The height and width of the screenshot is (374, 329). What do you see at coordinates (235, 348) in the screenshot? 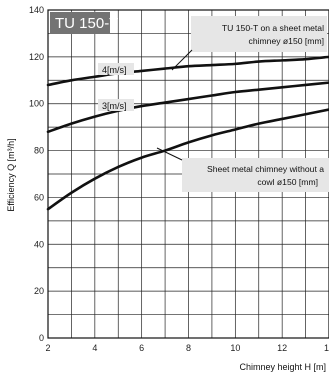
I see `x-tick-label: 10` at bounding box center [235, 348].